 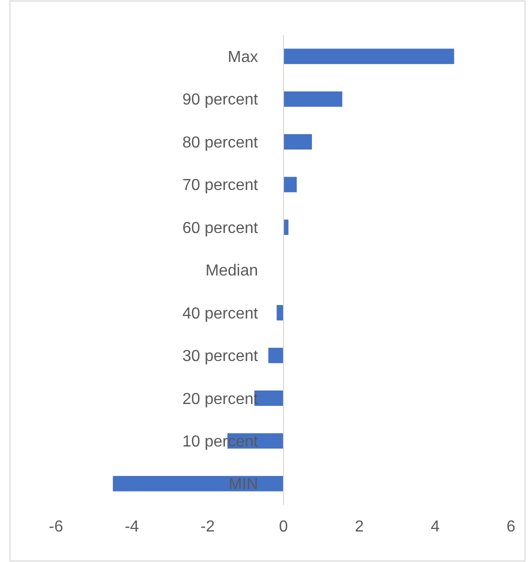 I want to click on y-tick-label: 60 percent, so click(x=220, y=228).